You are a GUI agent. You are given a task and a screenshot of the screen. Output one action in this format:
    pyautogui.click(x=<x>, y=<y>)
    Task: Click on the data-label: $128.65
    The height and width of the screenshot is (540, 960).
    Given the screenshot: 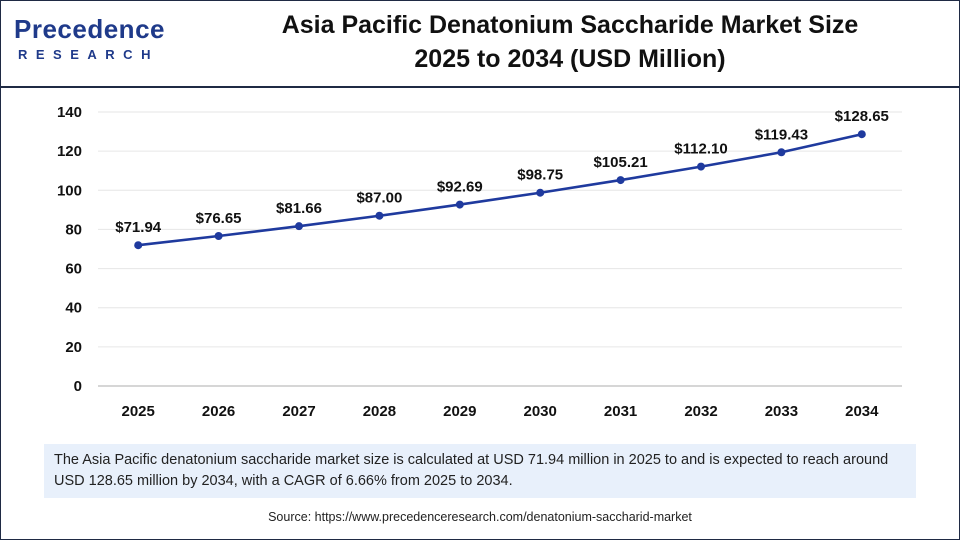 What is the action you would take?
    pyautogui.click(x=862, y=116)
    